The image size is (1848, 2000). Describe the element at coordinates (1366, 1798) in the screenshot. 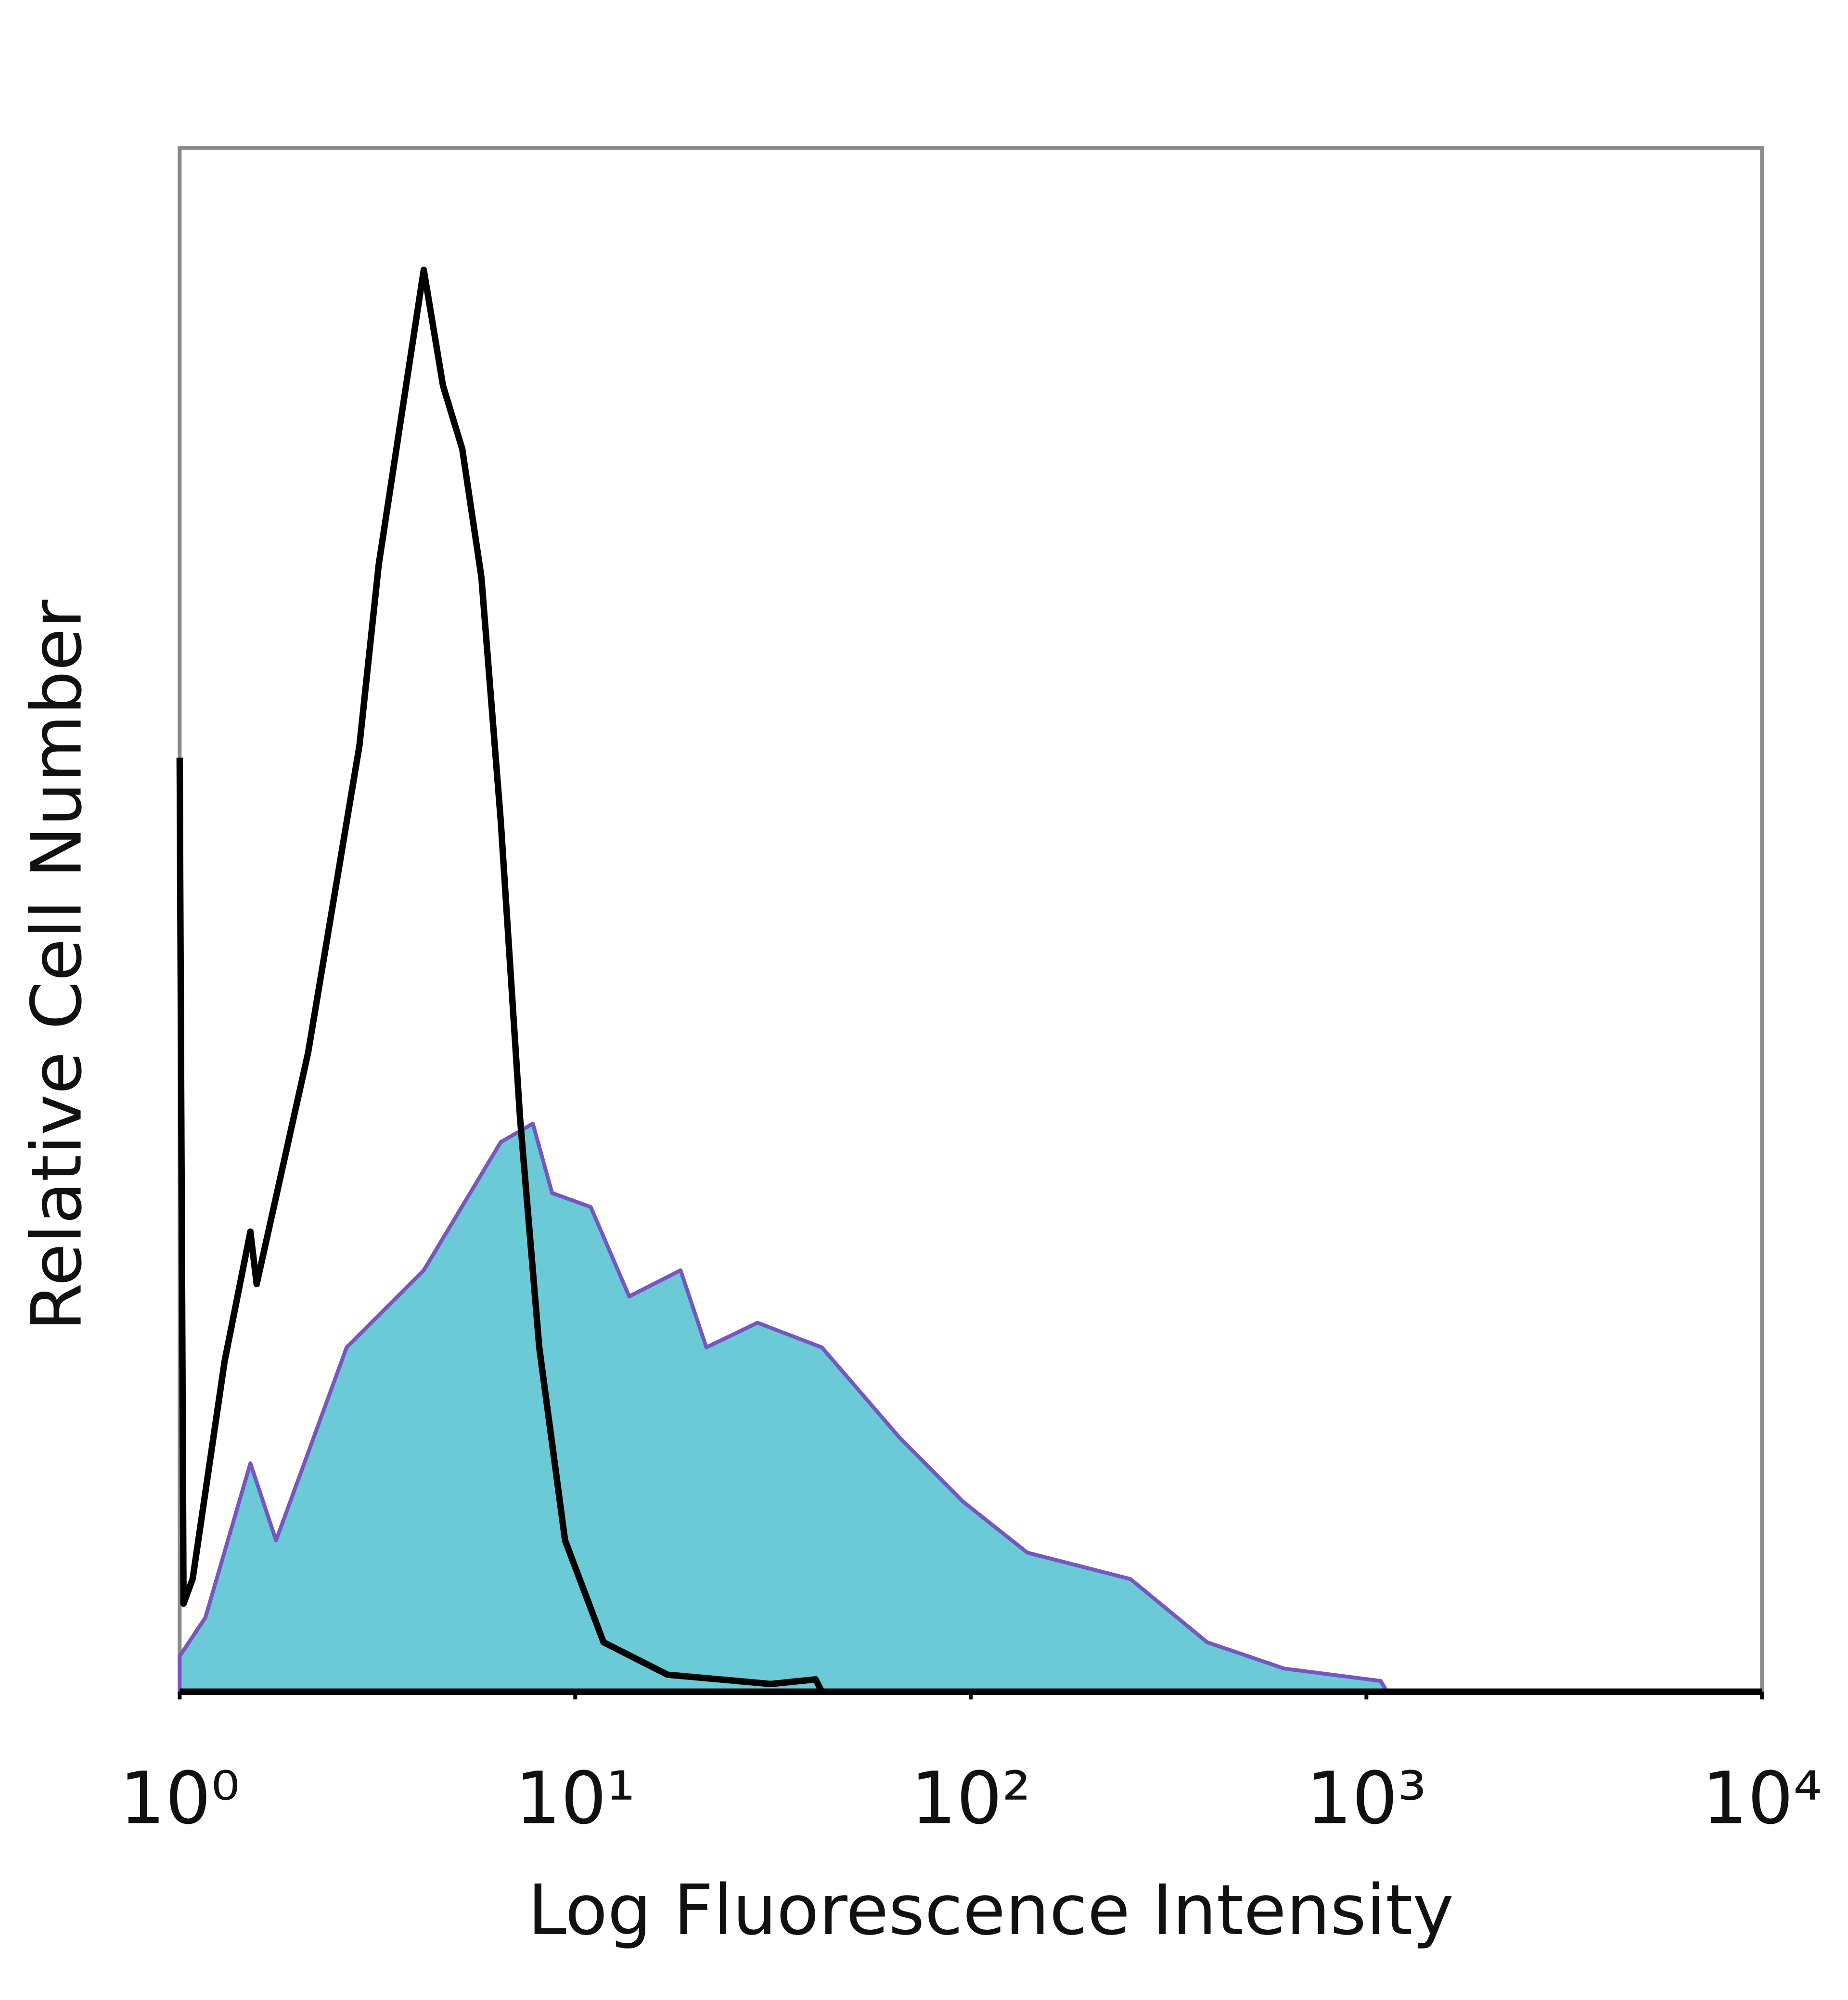

I see `x-tick-label: 10³` at that location.